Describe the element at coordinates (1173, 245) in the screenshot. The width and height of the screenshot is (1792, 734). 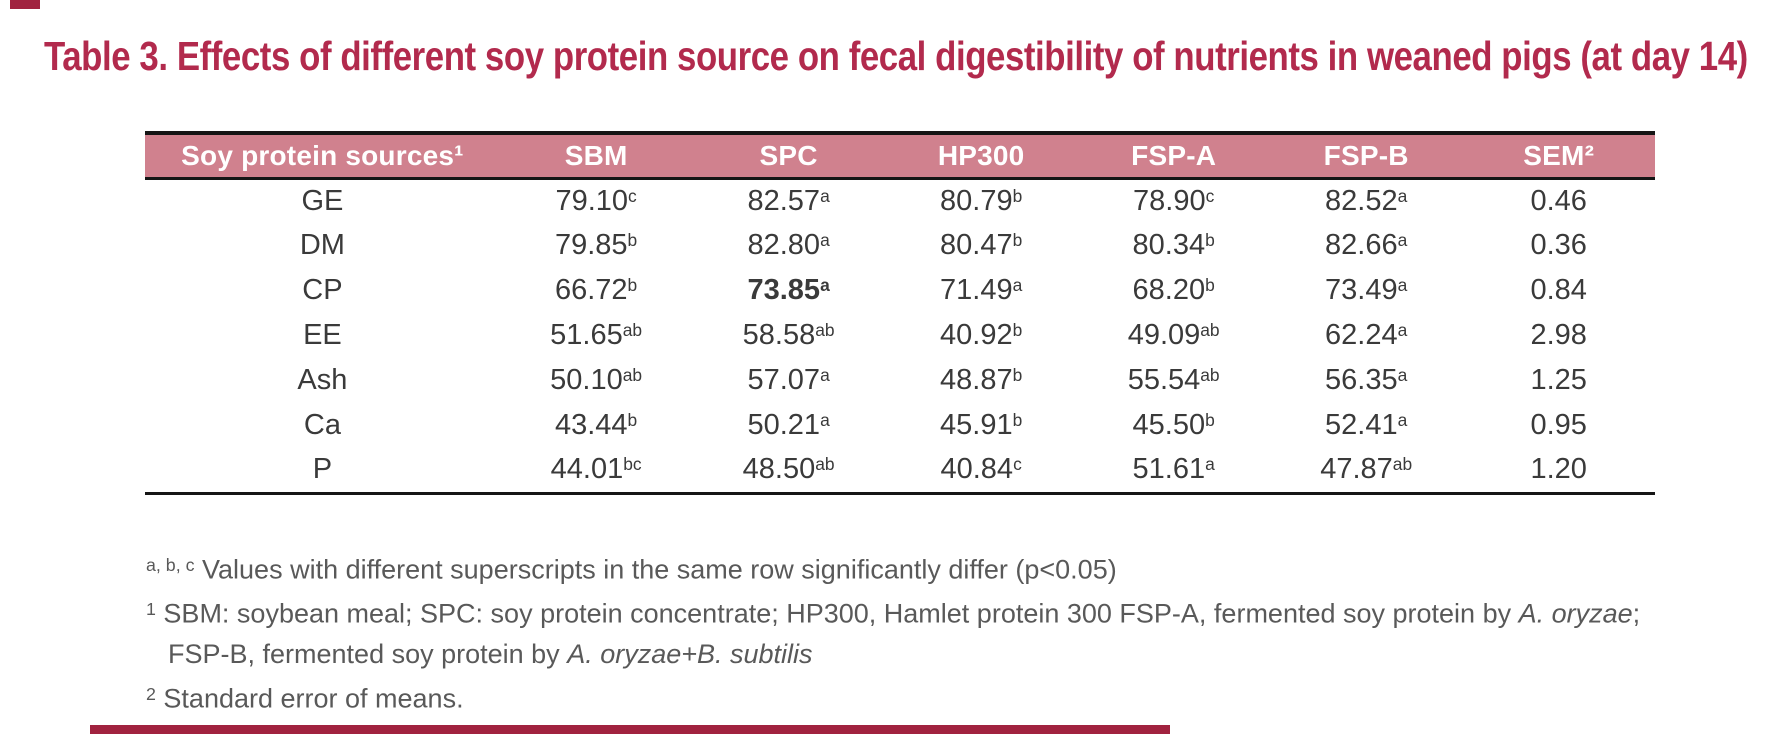
I see `value-cell: 80.34b` at that location.